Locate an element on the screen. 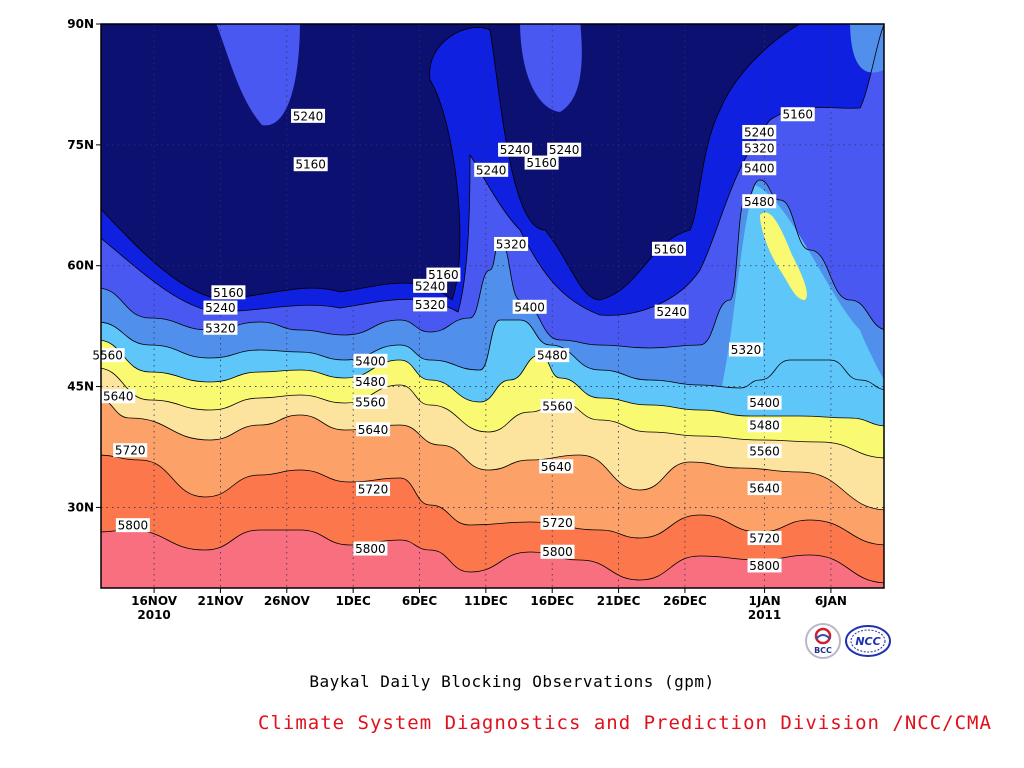 The height and width of the screenshot is (768, 1024). x-tick-label: 6JAN is located at coordinates (831, 601).